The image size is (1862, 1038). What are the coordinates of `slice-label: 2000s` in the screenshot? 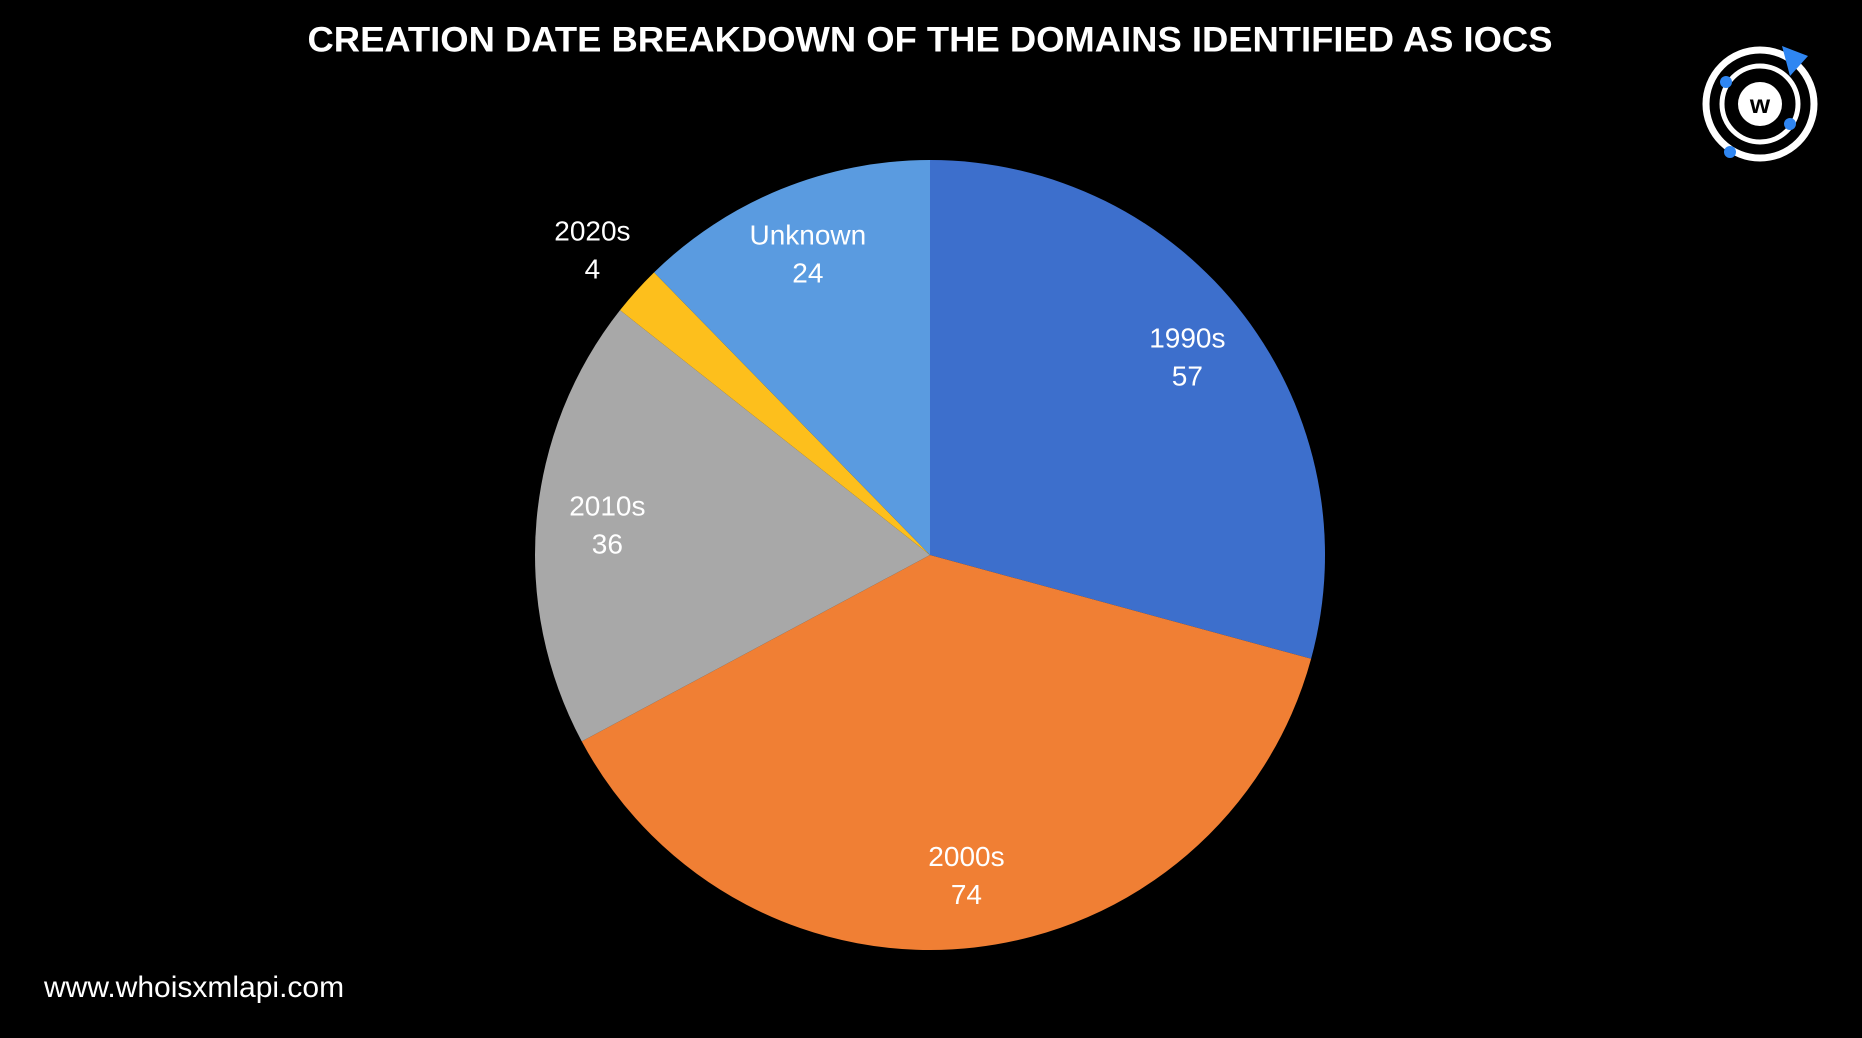 It's located at (966, 856).